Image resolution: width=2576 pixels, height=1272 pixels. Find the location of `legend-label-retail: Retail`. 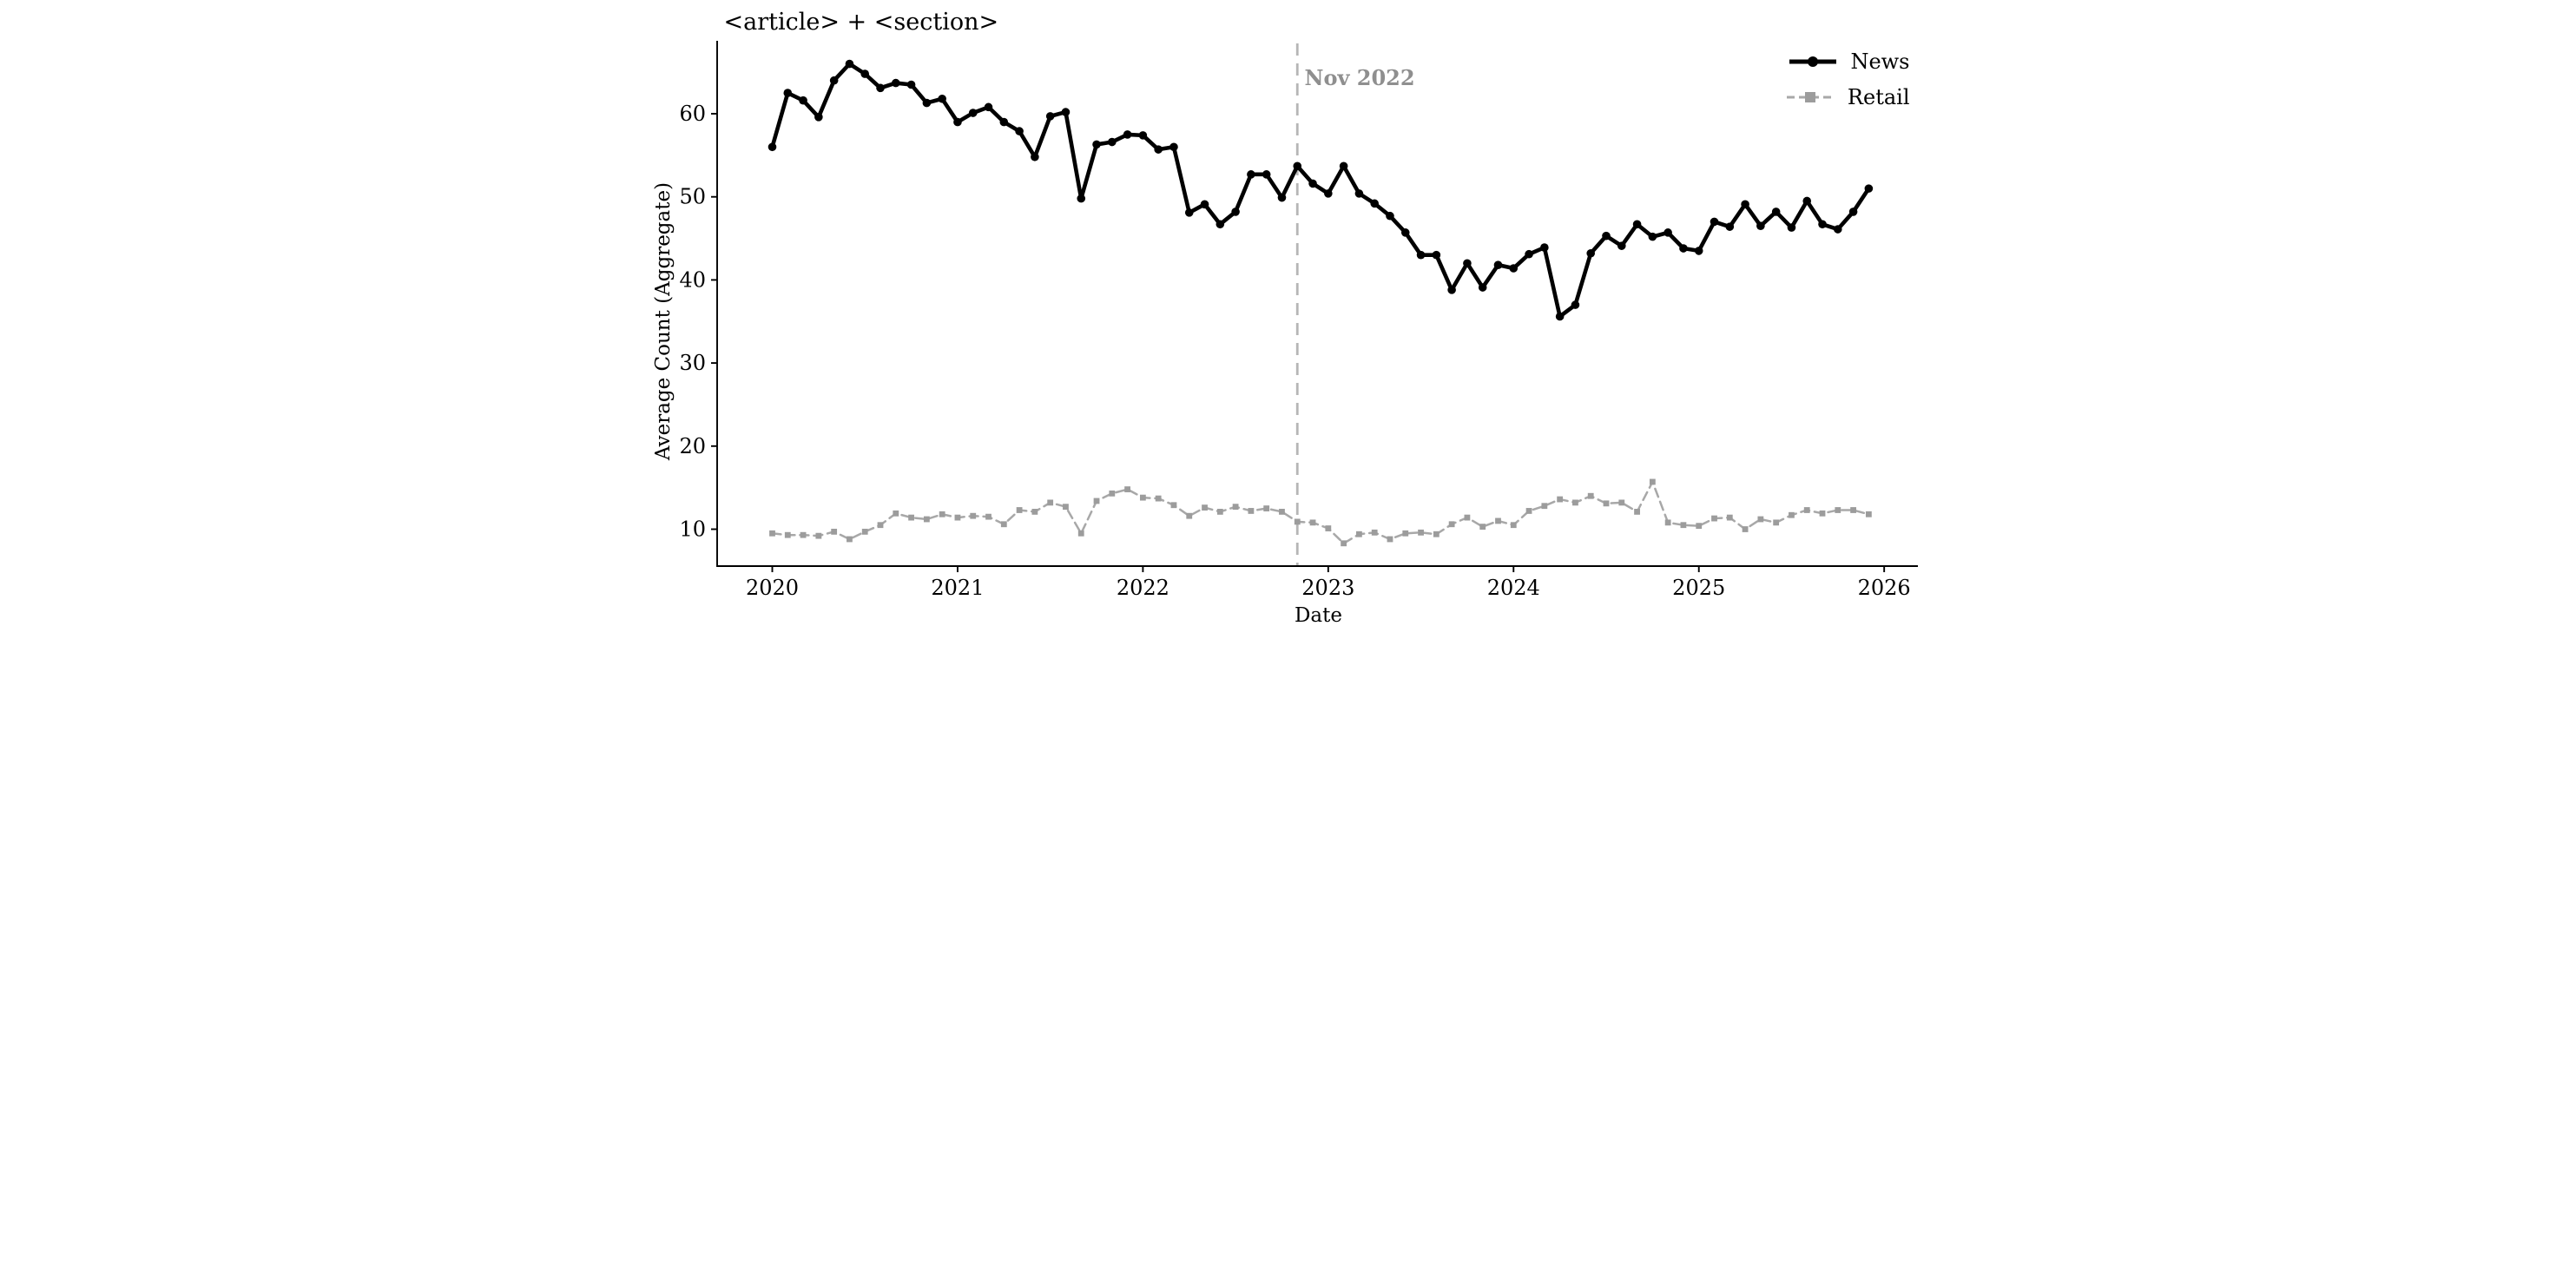

legend-label-retail: Retail is located at coordinates (1878, 97).